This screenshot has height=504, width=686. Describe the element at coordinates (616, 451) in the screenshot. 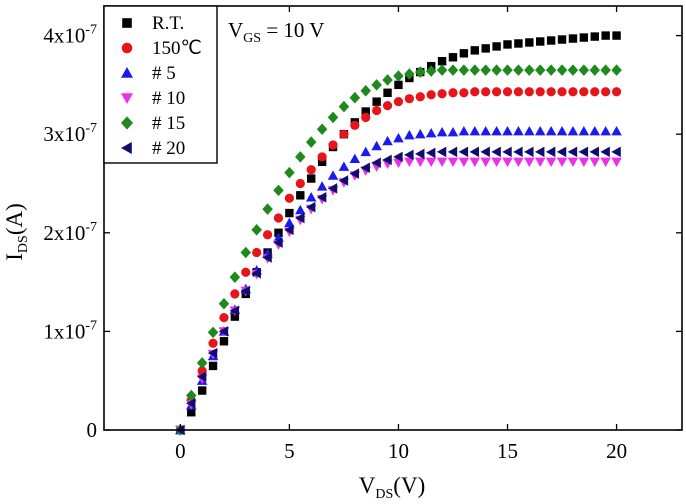

I see `x-tick-label: 20` at that location.